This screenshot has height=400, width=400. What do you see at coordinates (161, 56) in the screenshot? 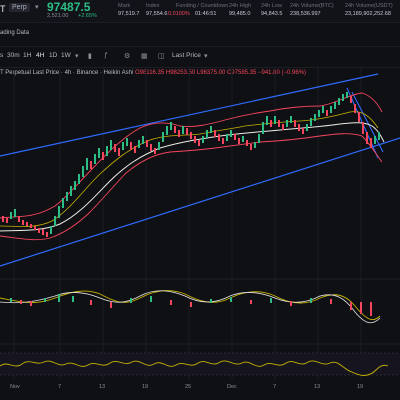
I see `chart-type-icon: ◫` at bounding box center [161, 56].